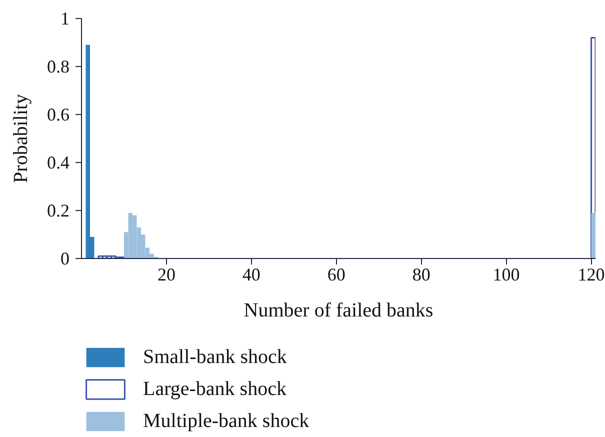 The width and height of the screenshot is (605, 437). I want to click on y-axis-title: Probability, so click(21, 138).